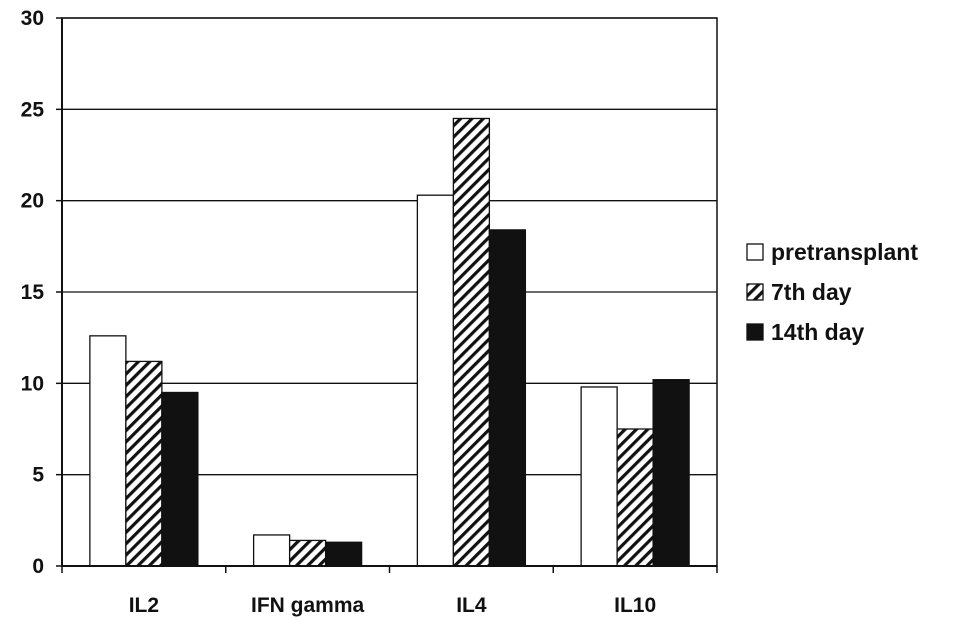  Describe the element at coordinates (33, 292) in the screenshot. I see `y-tick-label-3: 15` at that location.